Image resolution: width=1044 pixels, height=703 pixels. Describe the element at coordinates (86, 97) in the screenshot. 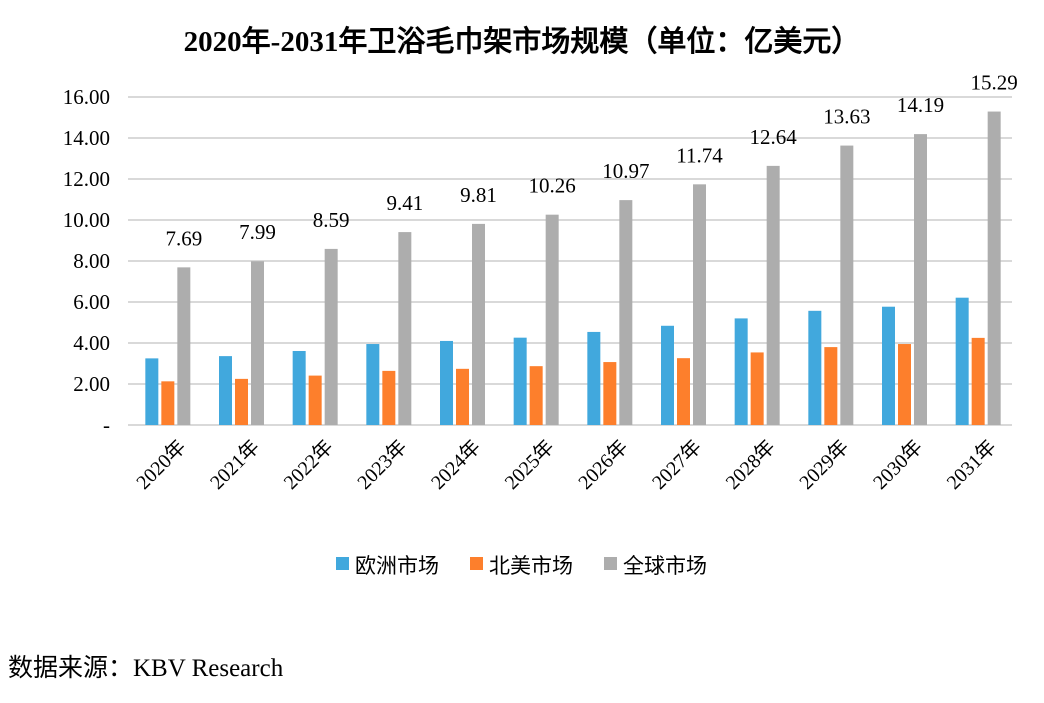

I see `y-tick-label: 16.00` at that location.